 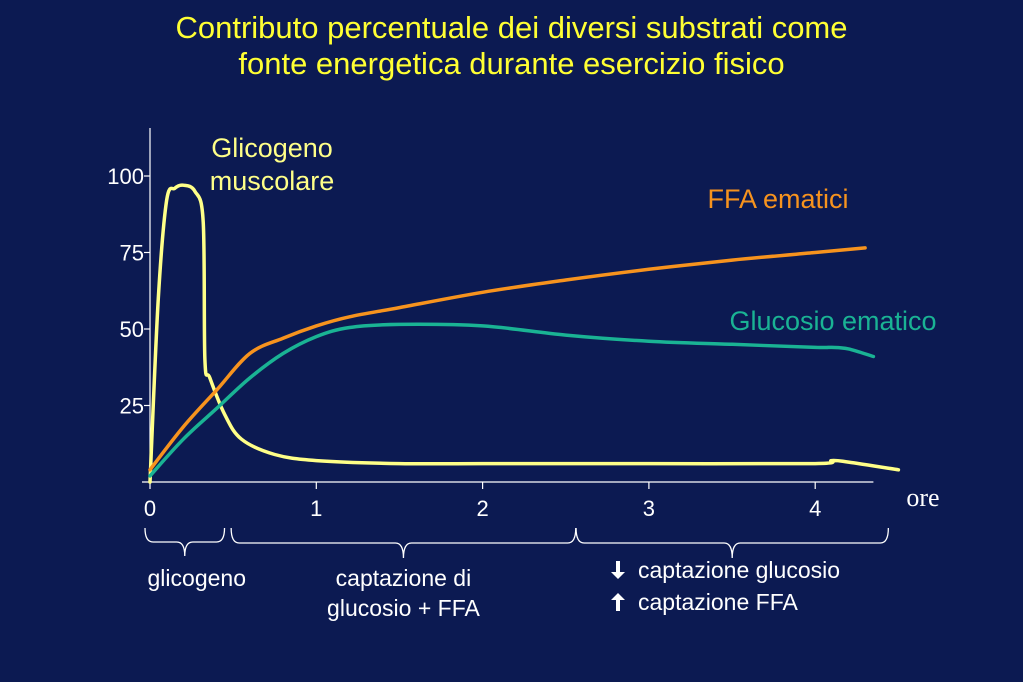 What do you see at coordinates (777, 199) in the screenshot?
I see `series-label-1: FFA ematici` at bounding box center [777, 199].